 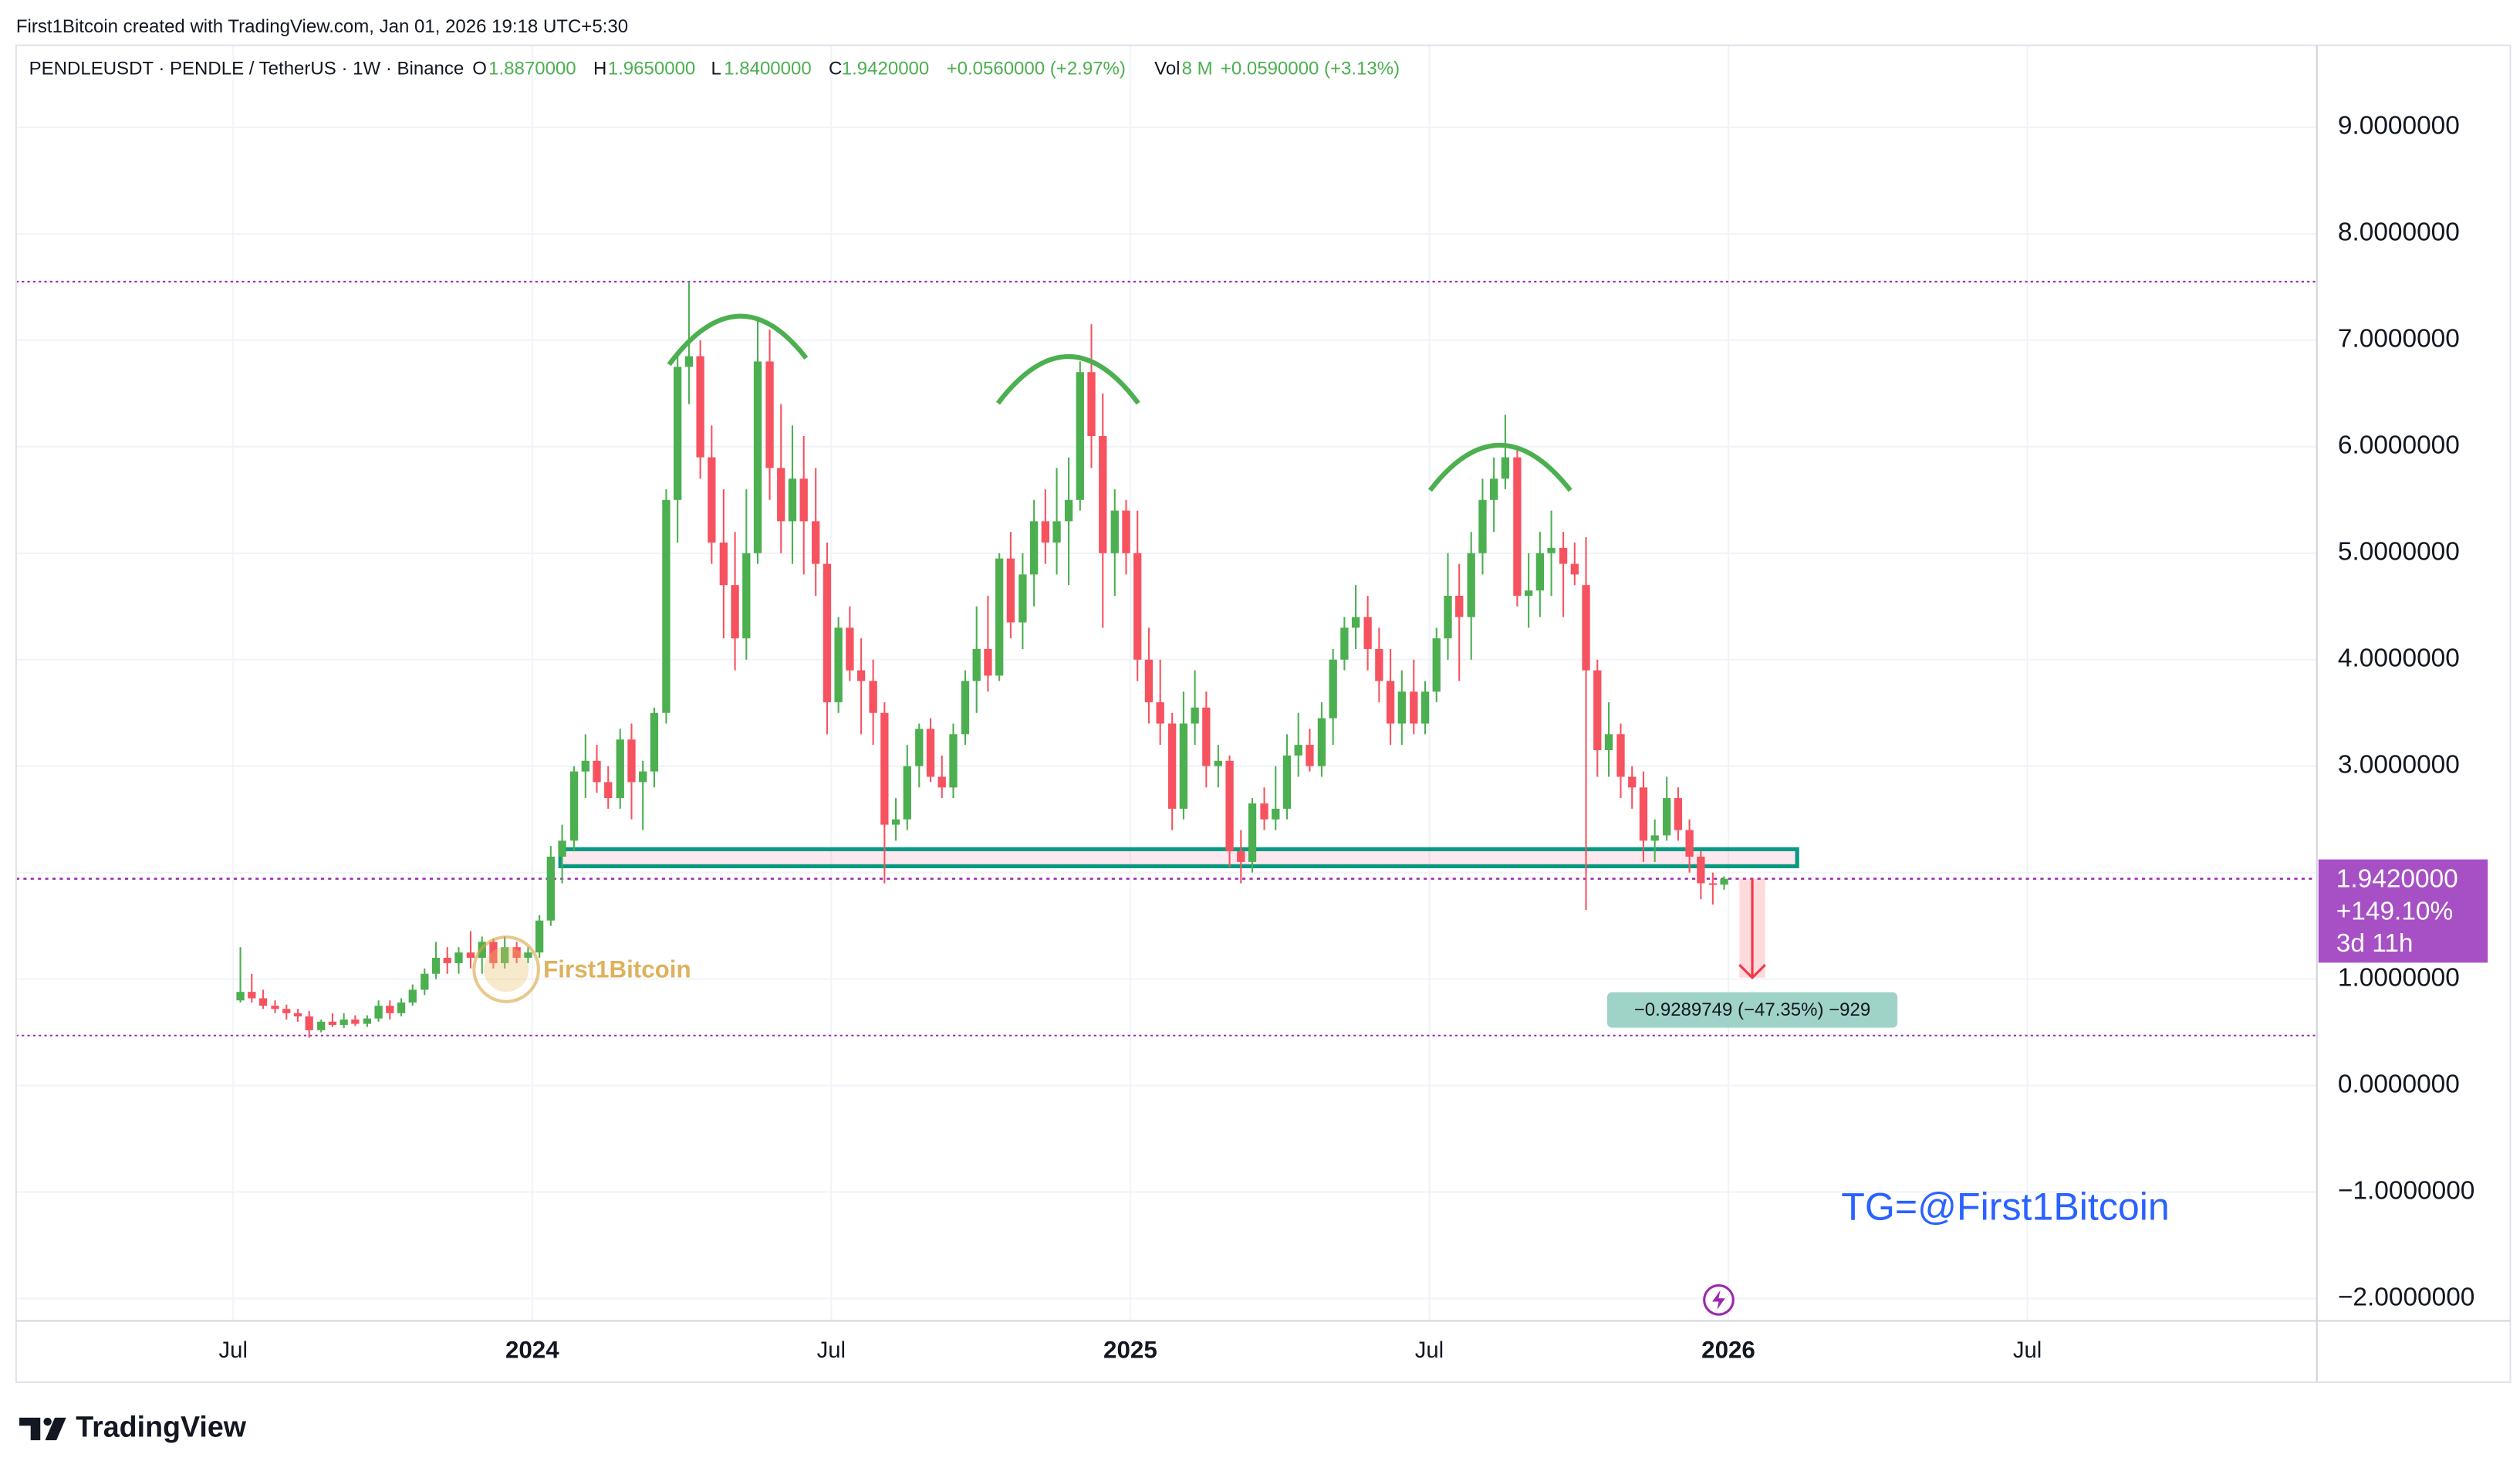 I want to click on last-price-box, so click(x=2403, y=911).